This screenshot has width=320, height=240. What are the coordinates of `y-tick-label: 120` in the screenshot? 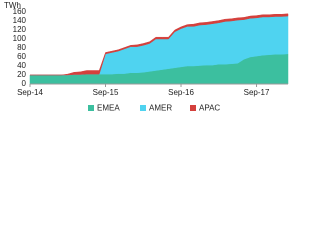 It's located at (20, 29).